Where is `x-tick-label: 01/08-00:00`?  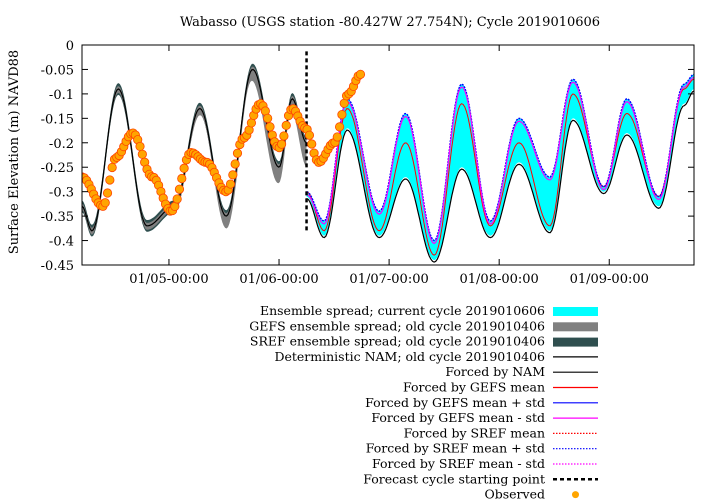 x-tick-label: 01/08-00:00 is located at coordinates (499, 279).